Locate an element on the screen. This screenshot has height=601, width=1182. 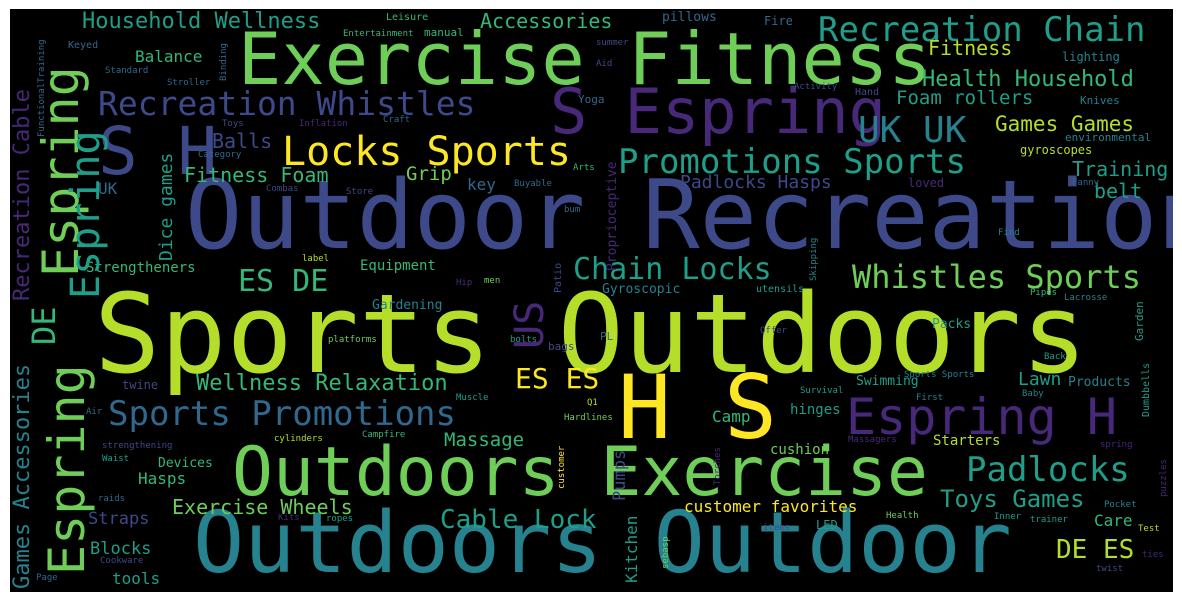
word-kits: Kits is located at coordinates (289, 518).